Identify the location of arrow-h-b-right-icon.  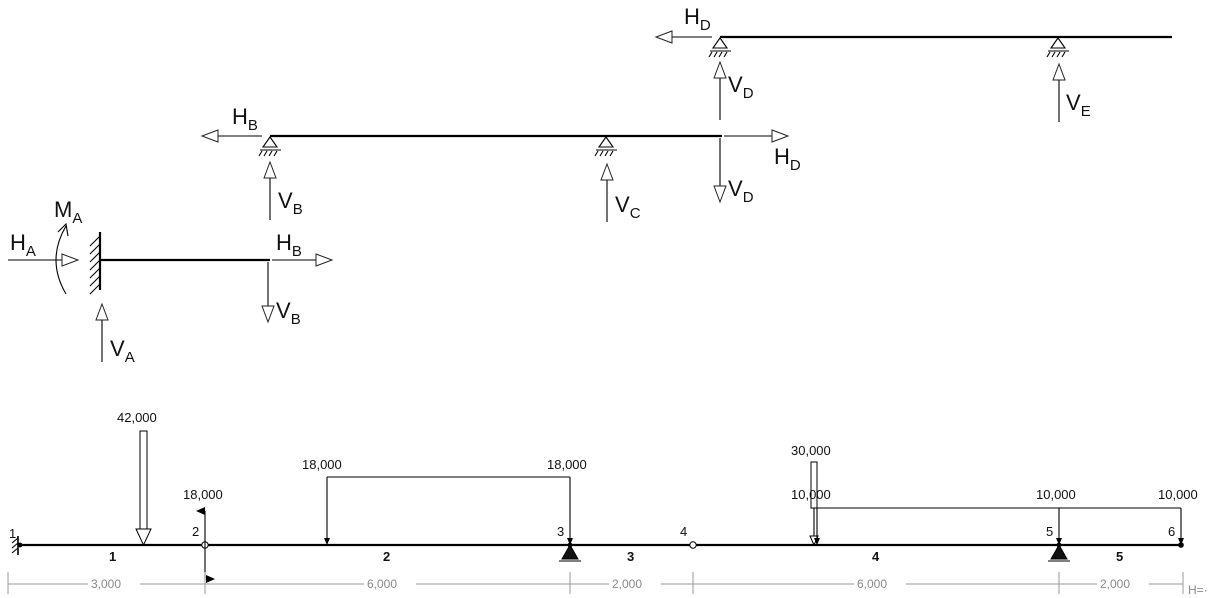
(324, 260).